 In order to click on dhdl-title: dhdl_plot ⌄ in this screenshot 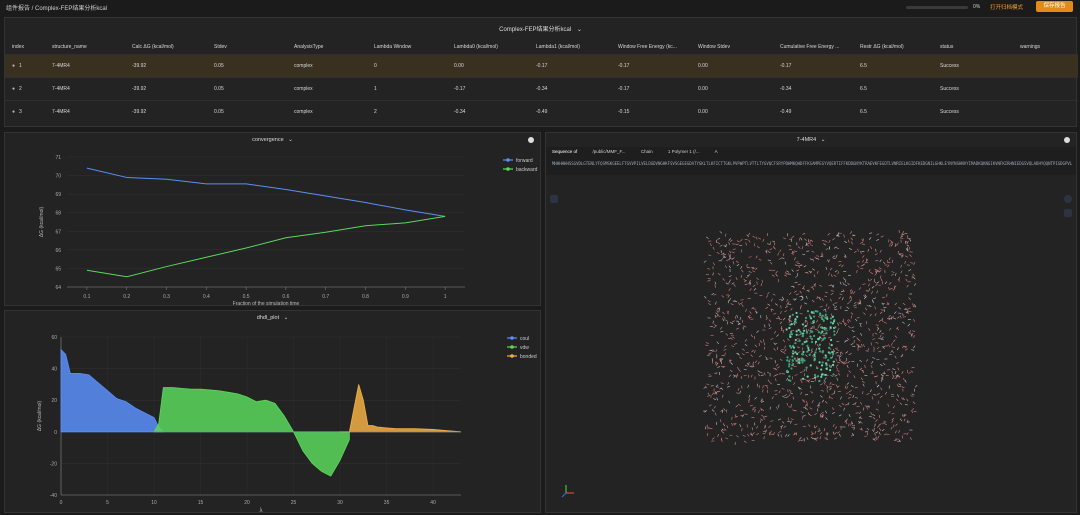, I will do `click(272, 318)`.